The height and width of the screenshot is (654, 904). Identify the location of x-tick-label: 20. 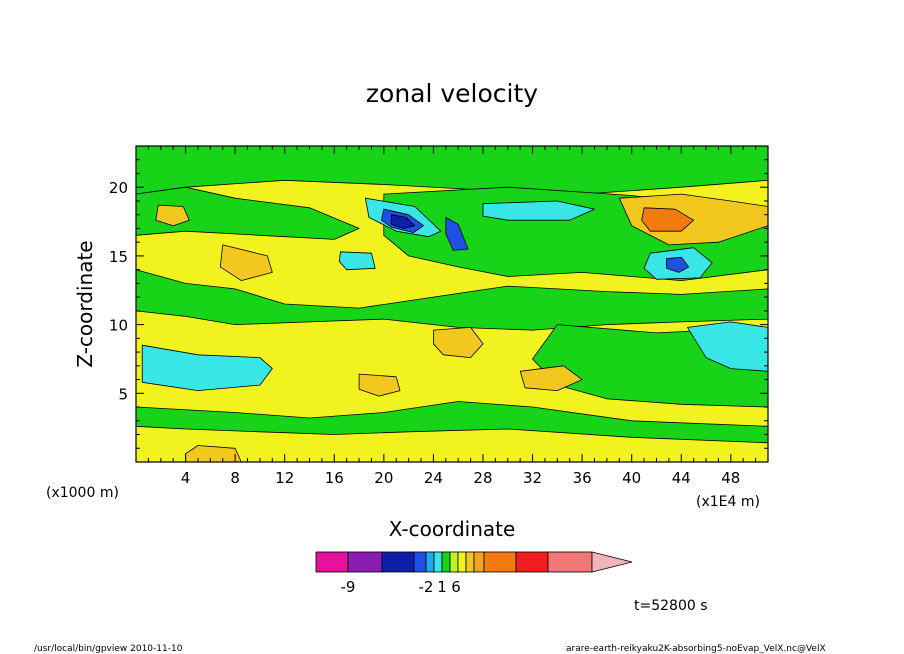
(383, 478).